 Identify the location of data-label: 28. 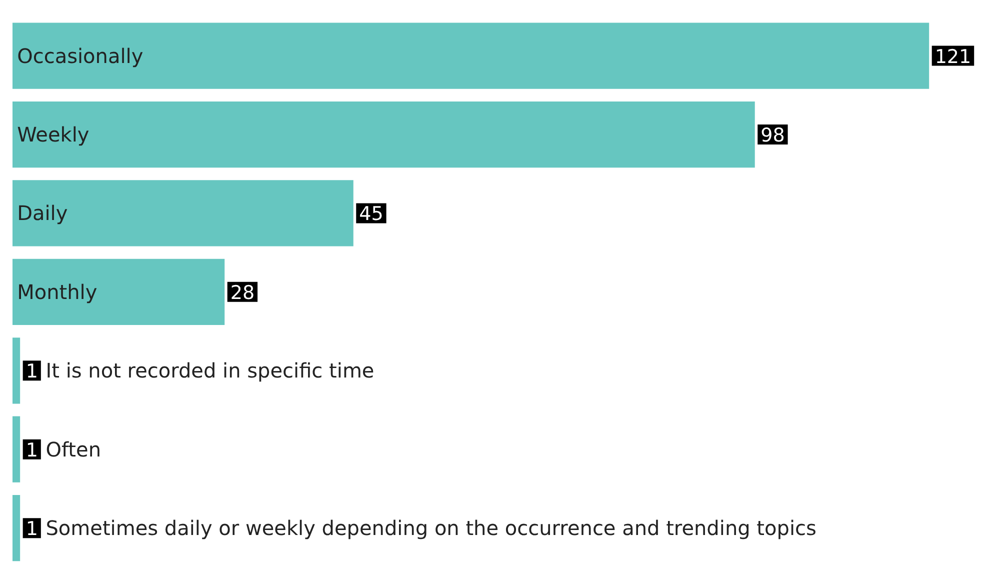
(242, 293).